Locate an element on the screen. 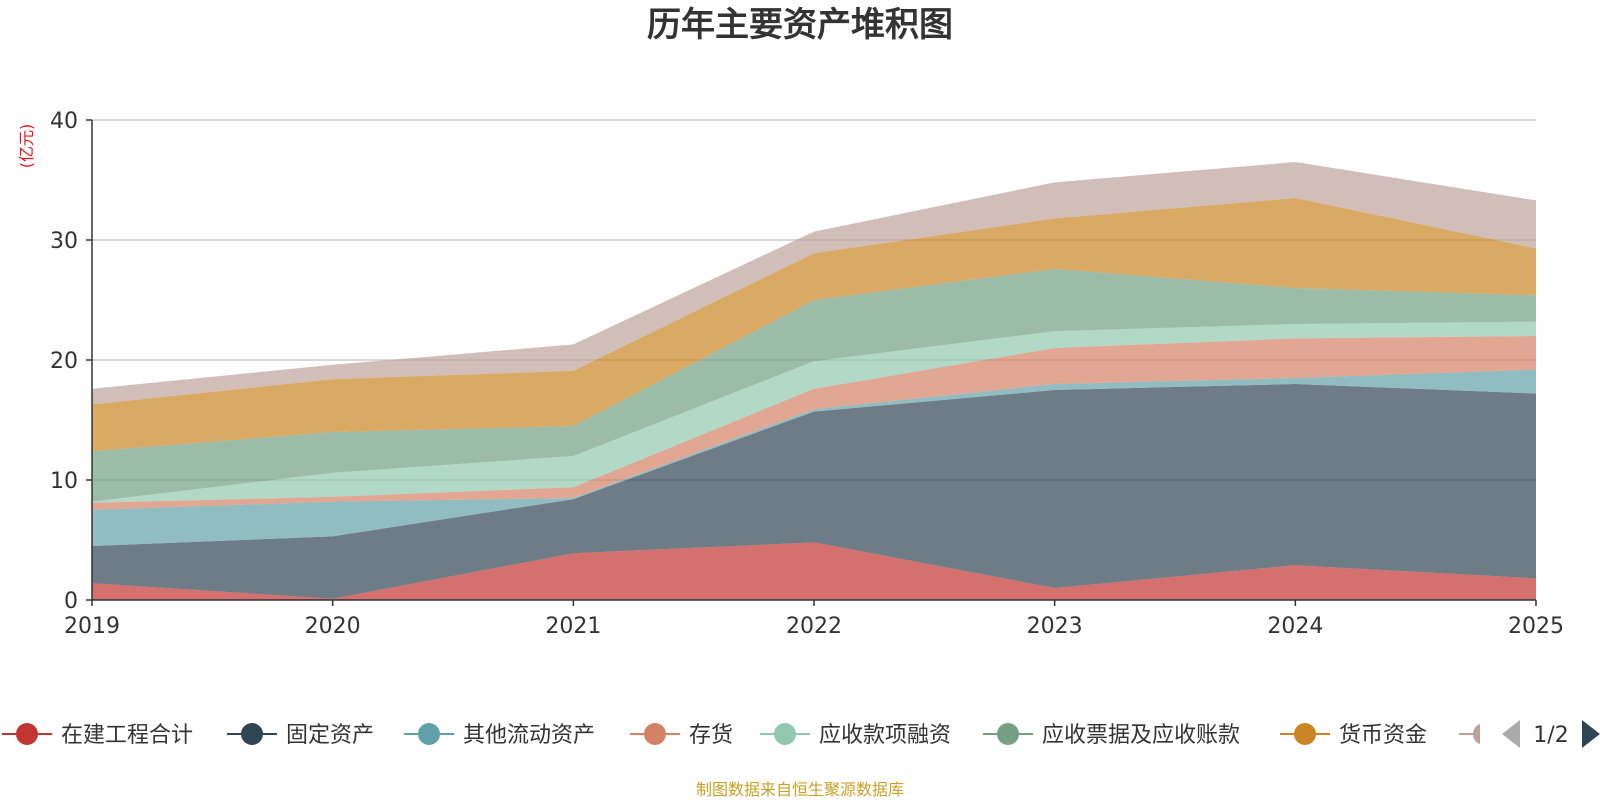 This screenshot has width=1600, height=800. x-tick-label: 2019 is located at coordinates (92, 626).